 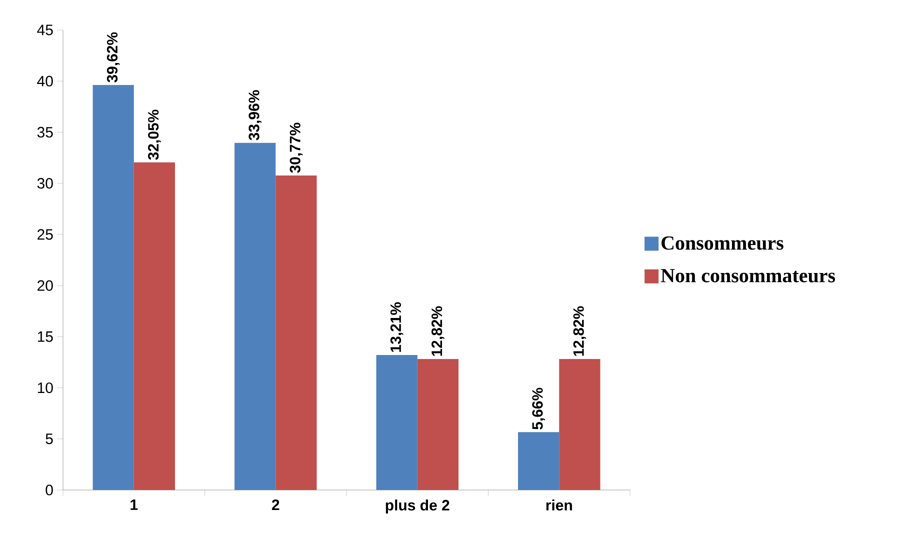 I want to click on x-tick-label: plus de 2, so click(x=418, y=507).